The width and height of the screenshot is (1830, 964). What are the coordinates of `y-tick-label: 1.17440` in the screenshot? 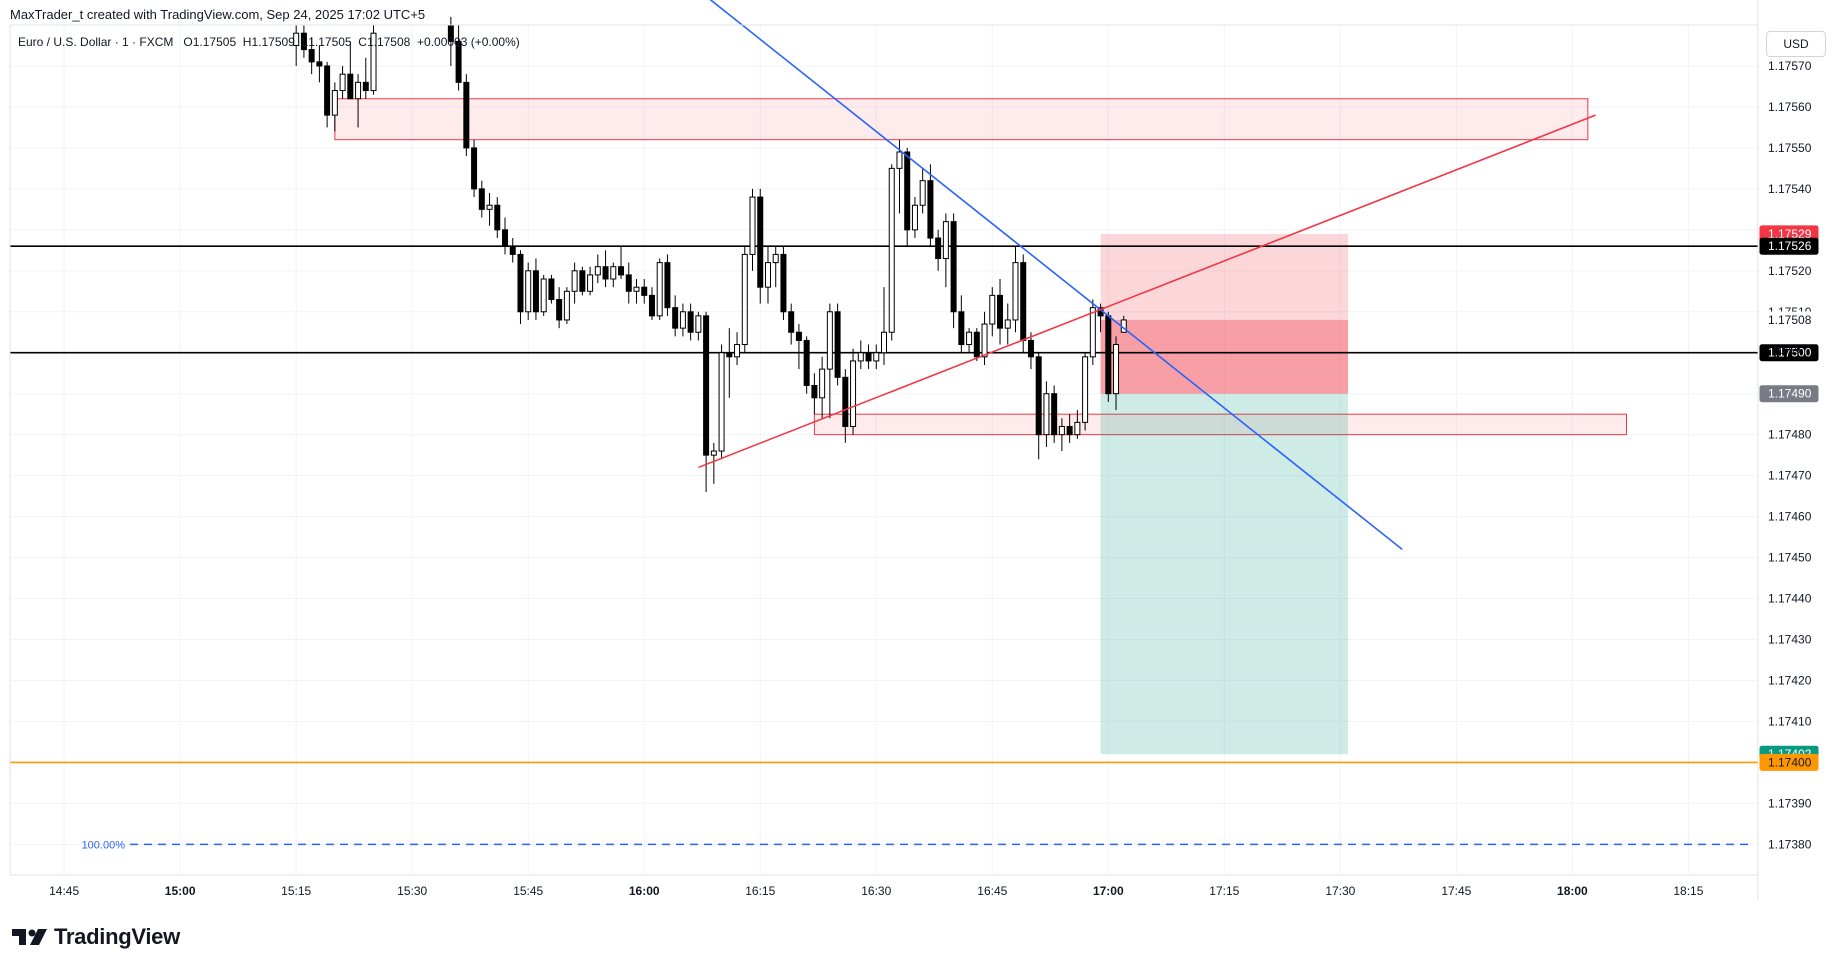 It's located at (1790, 599).